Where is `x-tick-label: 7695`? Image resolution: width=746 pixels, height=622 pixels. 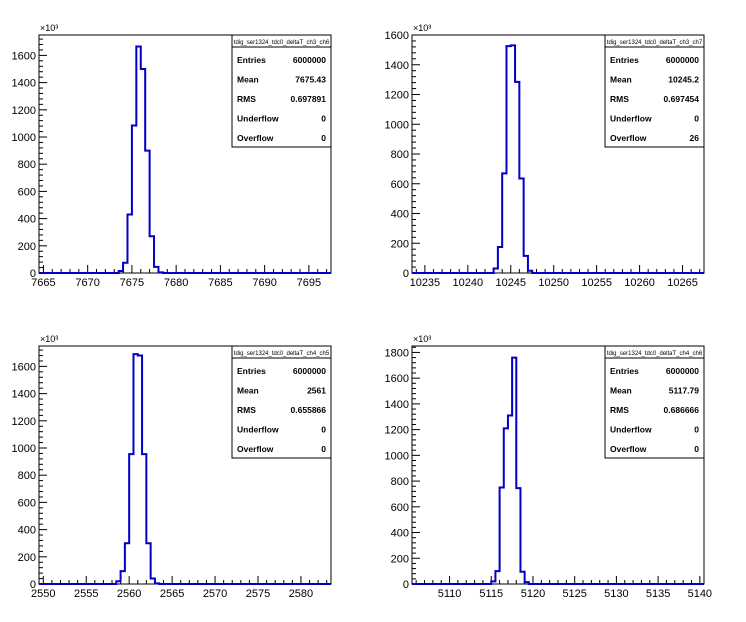 x-tick-label: 7695 is located at coordinates (309, 283).